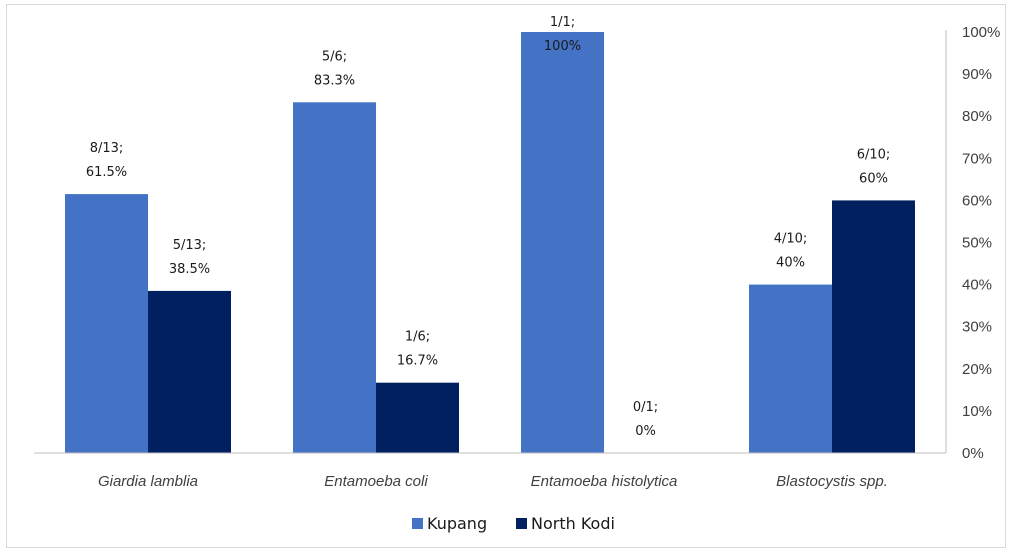  What do you see at coordinates (977, 116) in the screenshot?
I see `y-tick-label: 80%` at bounding box center [977, 116].